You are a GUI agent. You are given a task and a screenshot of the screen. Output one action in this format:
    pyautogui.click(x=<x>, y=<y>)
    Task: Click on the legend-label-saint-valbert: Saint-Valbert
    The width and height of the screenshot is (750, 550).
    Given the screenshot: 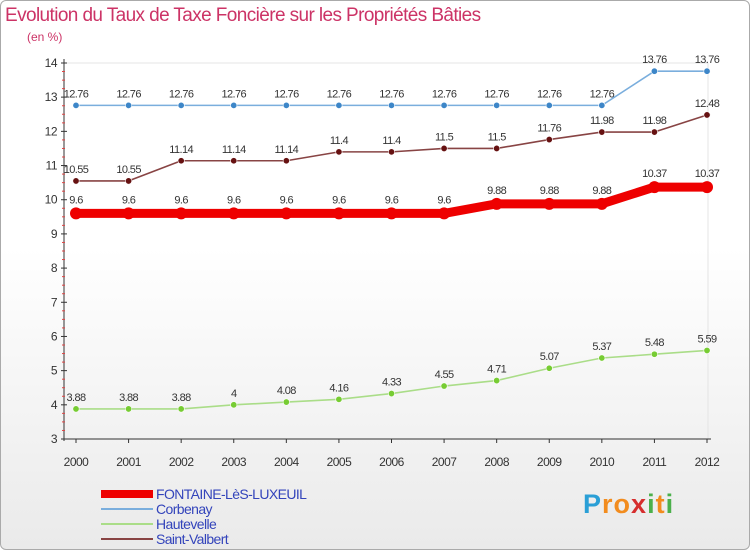 What is the action you would take?
    pyautogui.click(x=192, y=539)
    